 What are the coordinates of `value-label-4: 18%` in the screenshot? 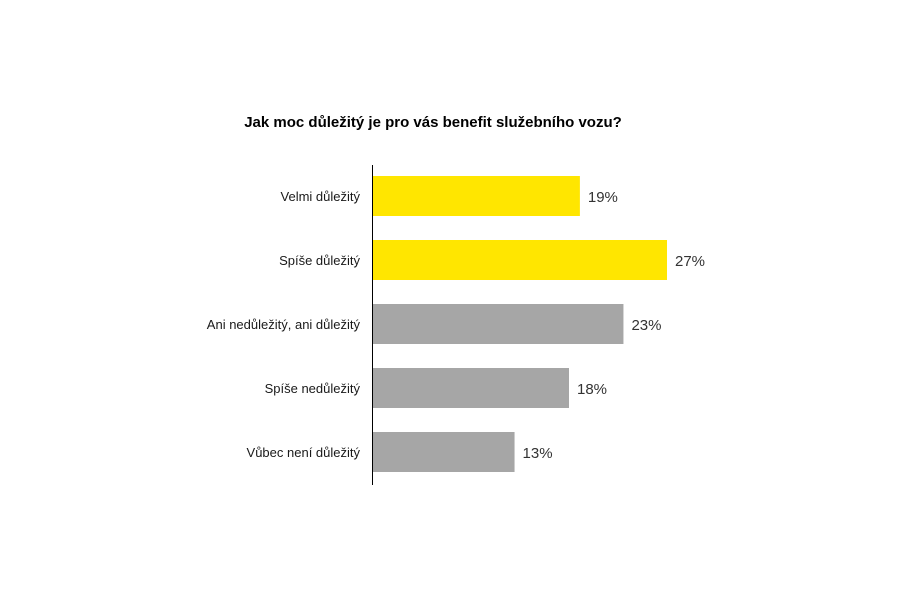 It's located at (592, 389).